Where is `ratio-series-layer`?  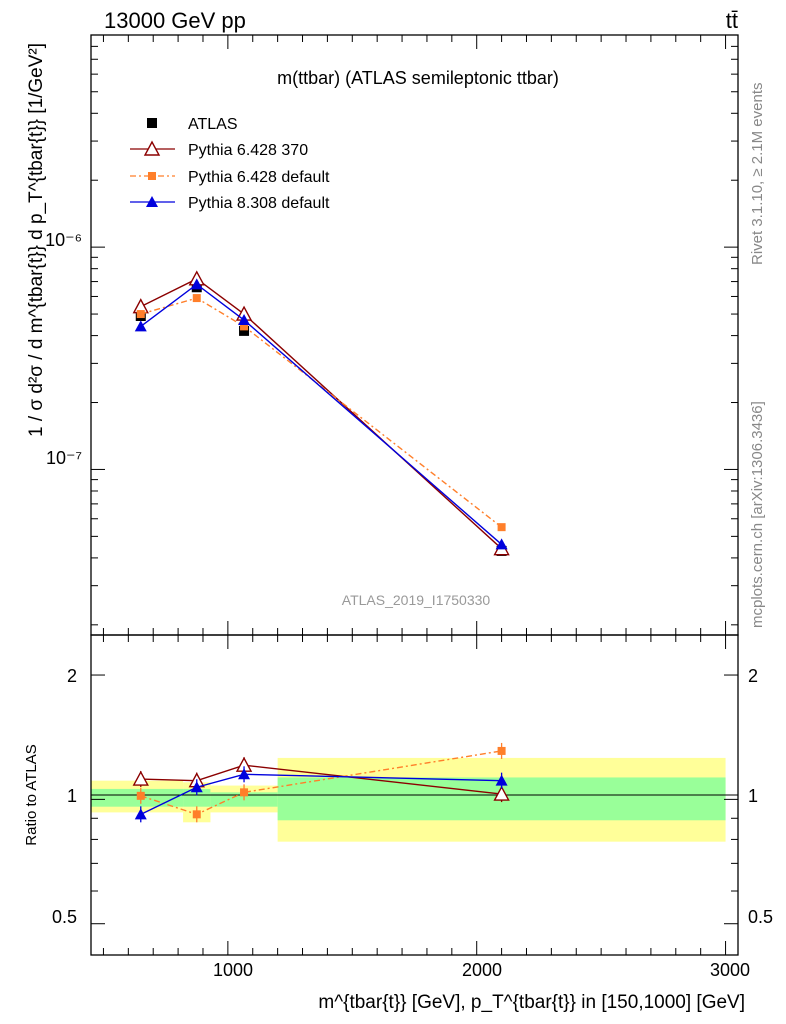 ratio-series-layer is located at coordinates (321, 782).